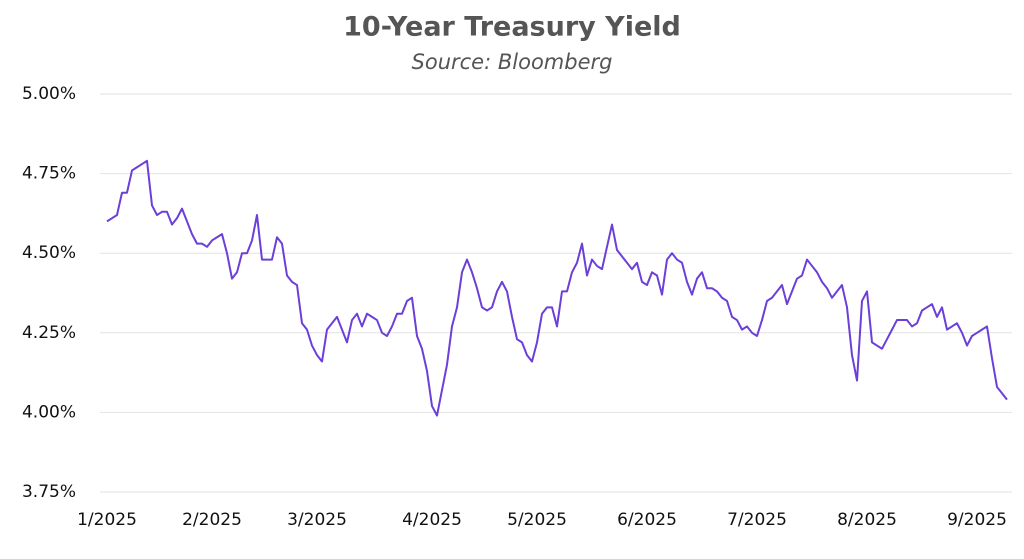 The height and width of the screenshot is (559, 1024). What do you see at coordinates (49, 492) in the screenshot?
I see `y-tick-label: 3.75%` at bounding box center [49, 492].